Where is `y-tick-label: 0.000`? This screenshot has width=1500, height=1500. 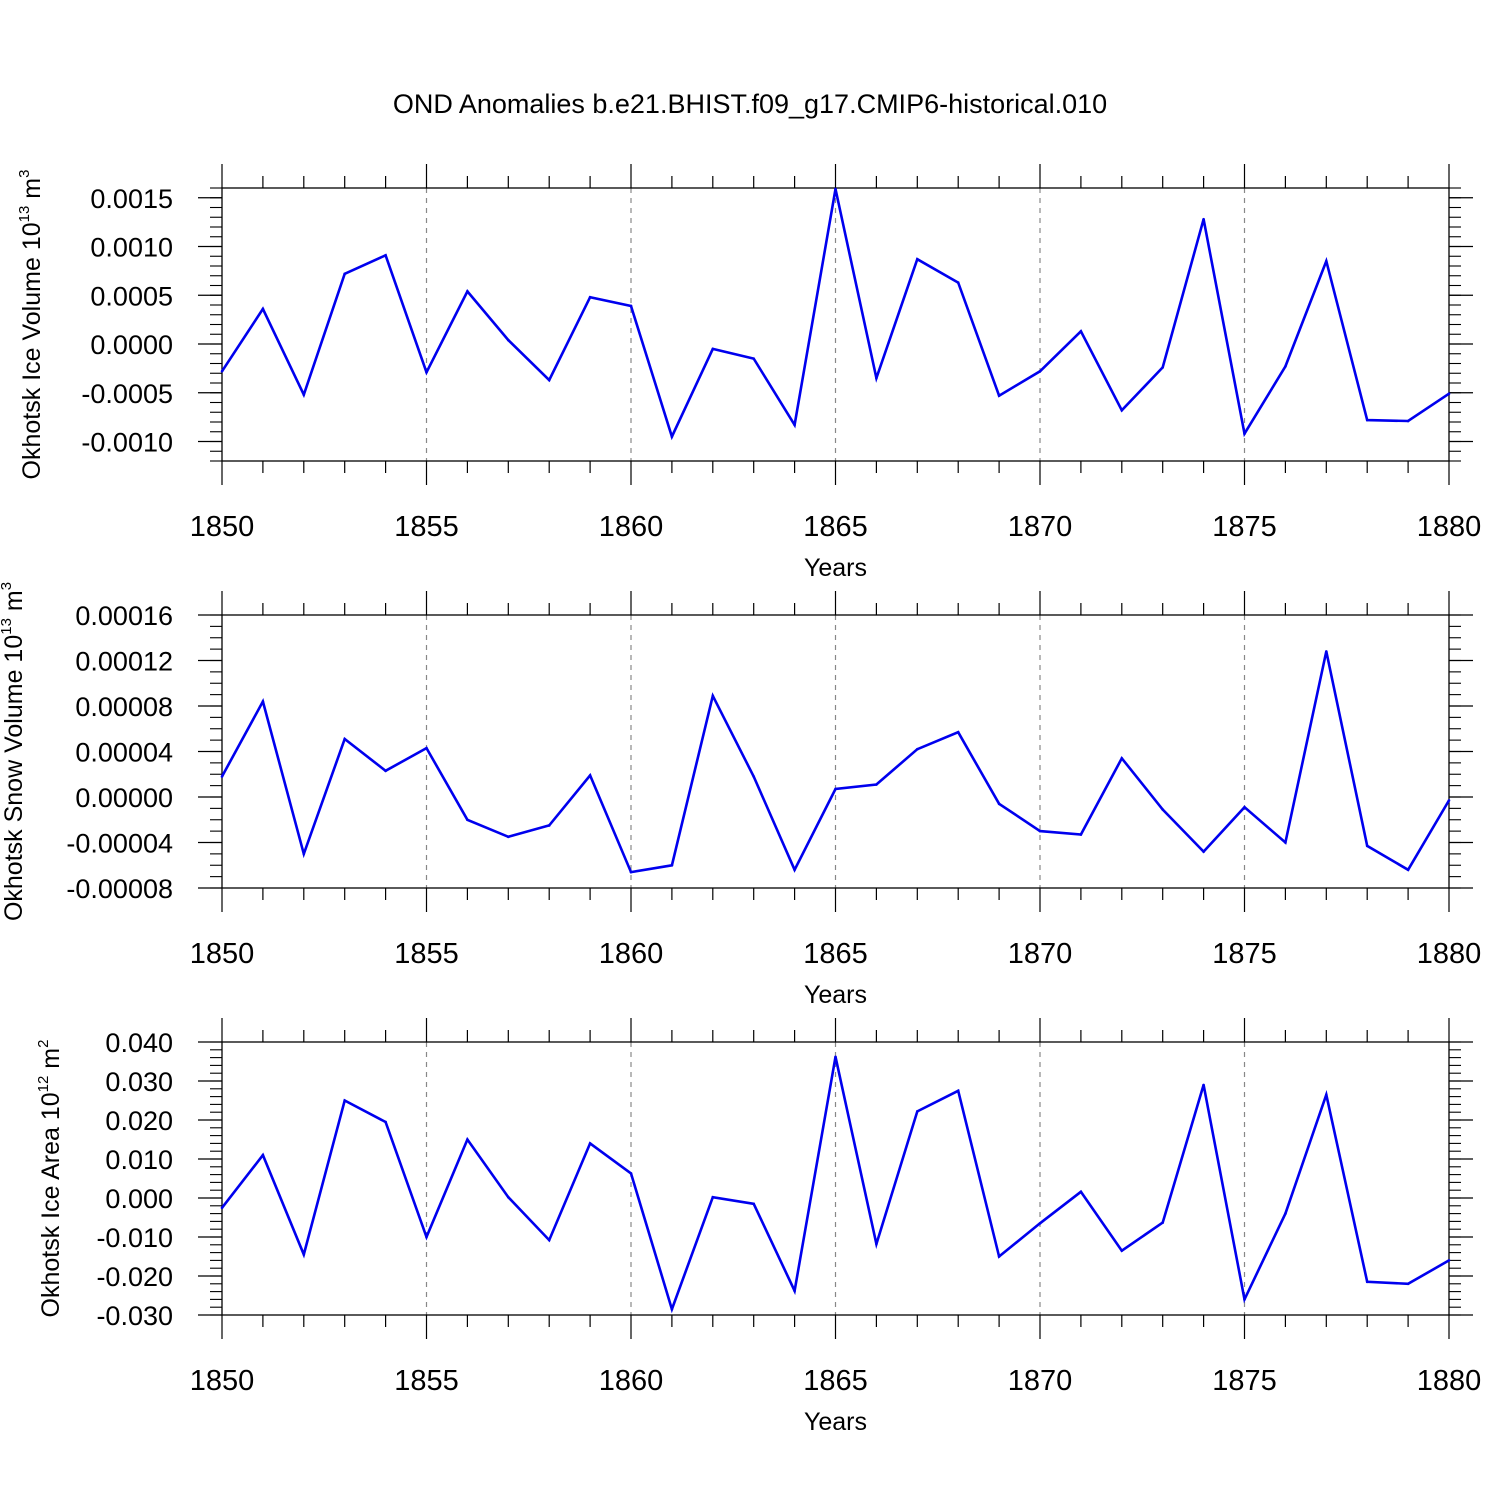
y-tick-label: 0.000 is located at coordinates (139, 1199).